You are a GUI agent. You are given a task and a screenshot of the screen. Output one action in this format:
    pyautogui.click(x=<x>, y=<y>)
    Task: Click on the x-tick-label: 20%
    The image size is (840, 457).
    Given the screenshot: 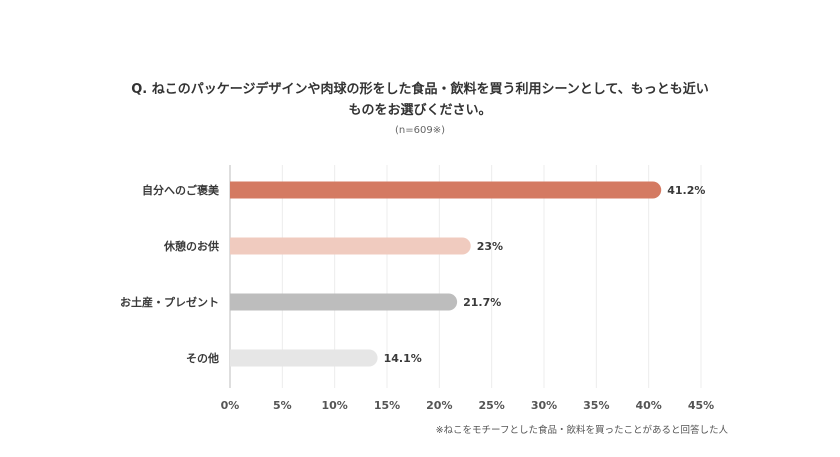 What is the action you would take?
    pyautogui.click(x=439, y=405)
    